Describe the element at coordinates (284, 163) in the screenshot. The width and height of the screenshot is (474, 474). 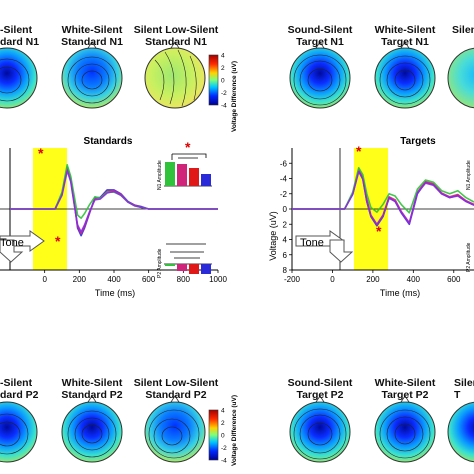
I see `y-tick-label: -6` at that location.